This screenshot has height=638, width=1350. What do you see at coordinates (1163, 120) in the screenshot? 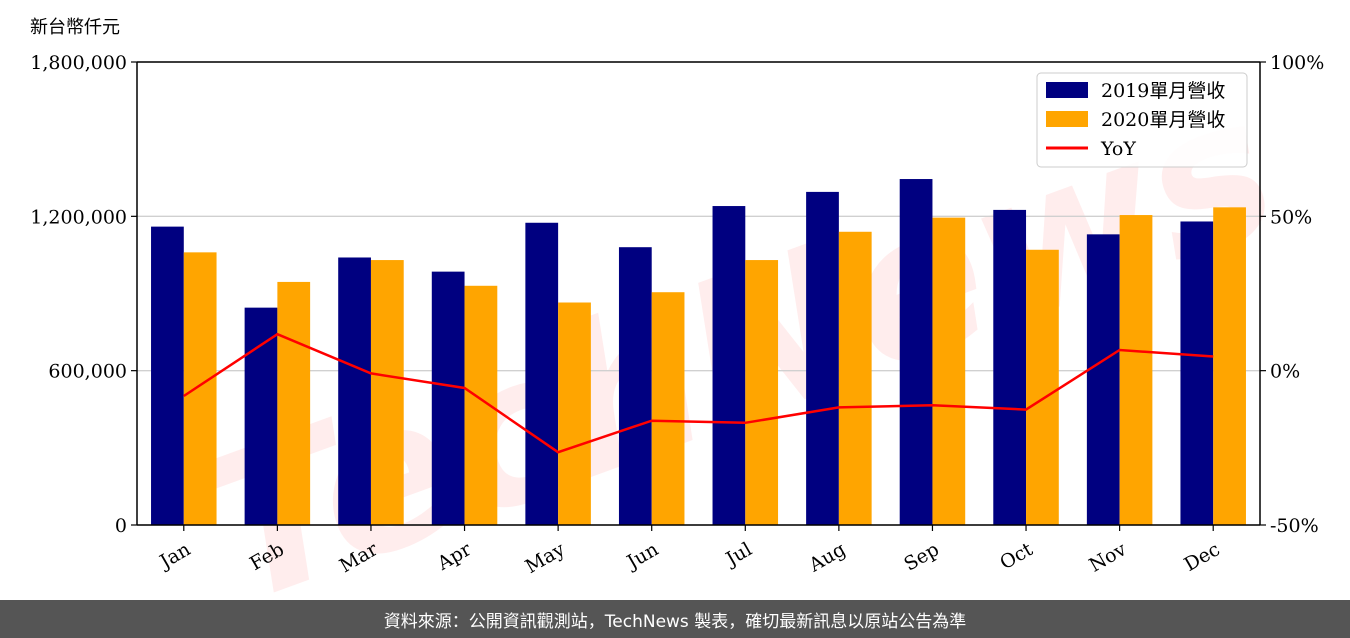
I see `legend-label: 2020單月營收` at bounding box center [1163, 120].